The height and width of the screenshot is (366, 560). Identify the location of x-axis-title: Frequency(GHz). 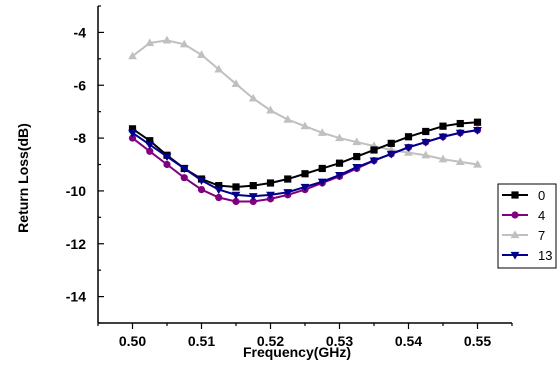
(297, 352).